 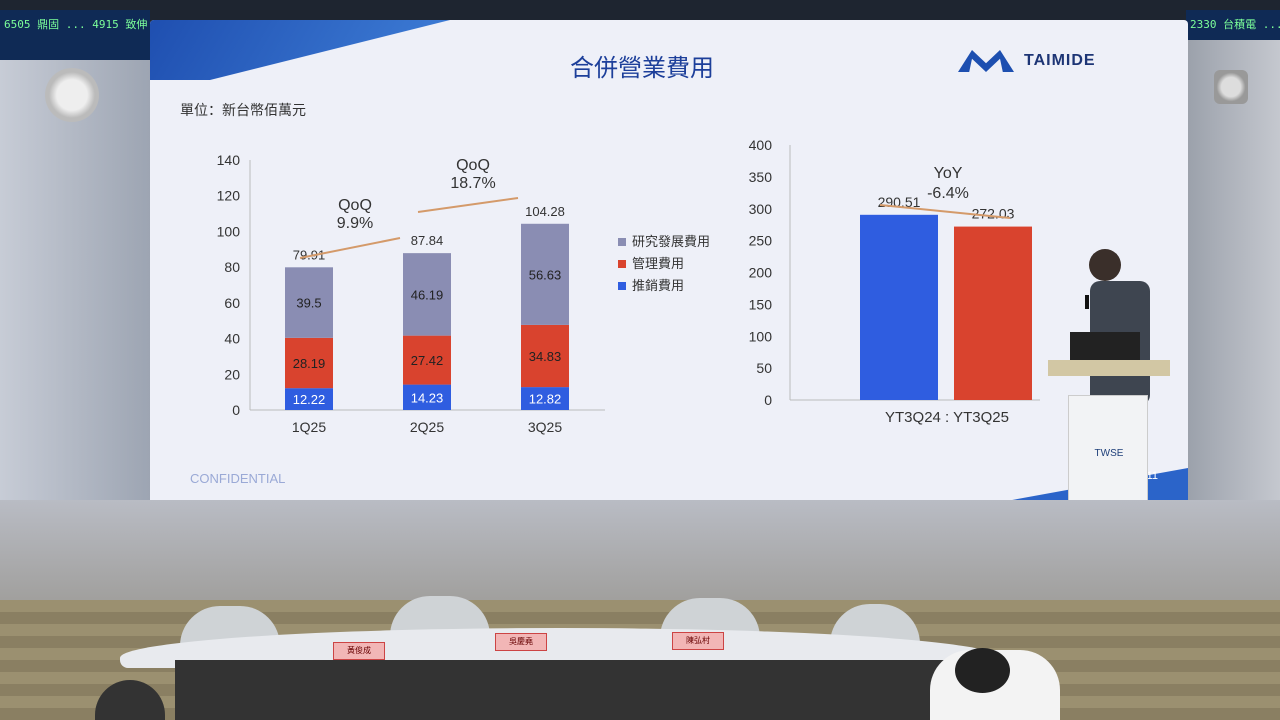 I want to click on logo-text: TAIMIDE, so click(x=1060, y=60).